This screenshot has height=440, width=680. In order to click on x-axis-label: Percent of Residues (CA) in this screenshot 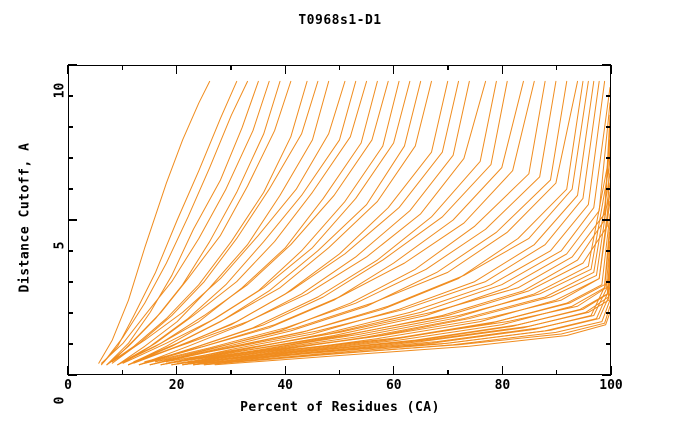, I will do `click(340, 407)`.